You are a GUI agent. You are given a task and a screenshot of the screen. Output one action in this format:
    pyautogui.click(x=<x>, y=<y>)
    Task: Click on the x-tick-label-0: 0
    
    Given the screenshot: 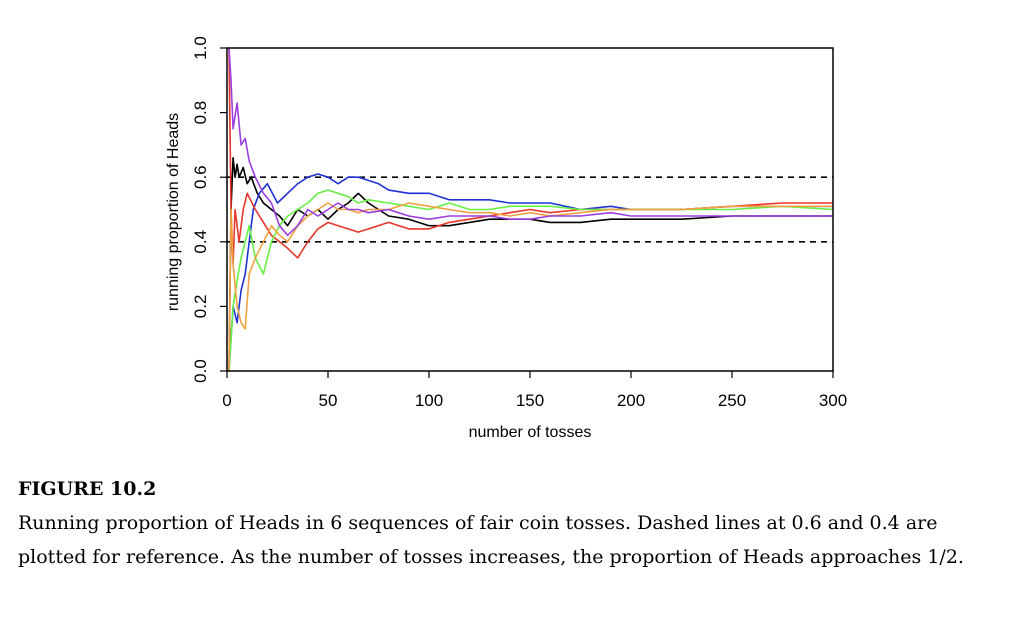 What is the action you would take?
    pyautogui.click(x=226, y=400)
    